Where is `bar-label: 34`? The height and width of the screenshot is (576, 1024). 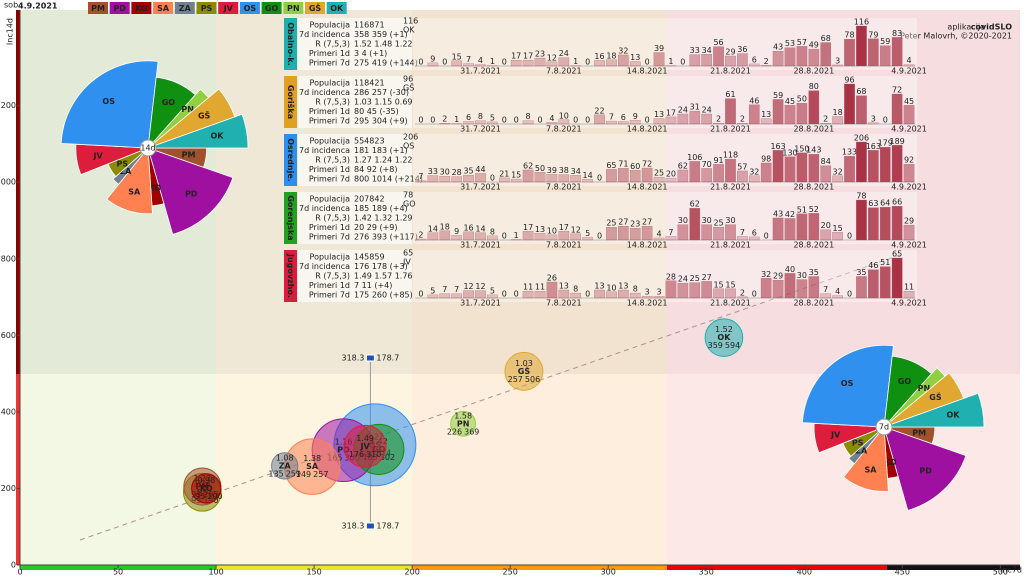
bar-label: 34 is located at coordinates (707, 50).